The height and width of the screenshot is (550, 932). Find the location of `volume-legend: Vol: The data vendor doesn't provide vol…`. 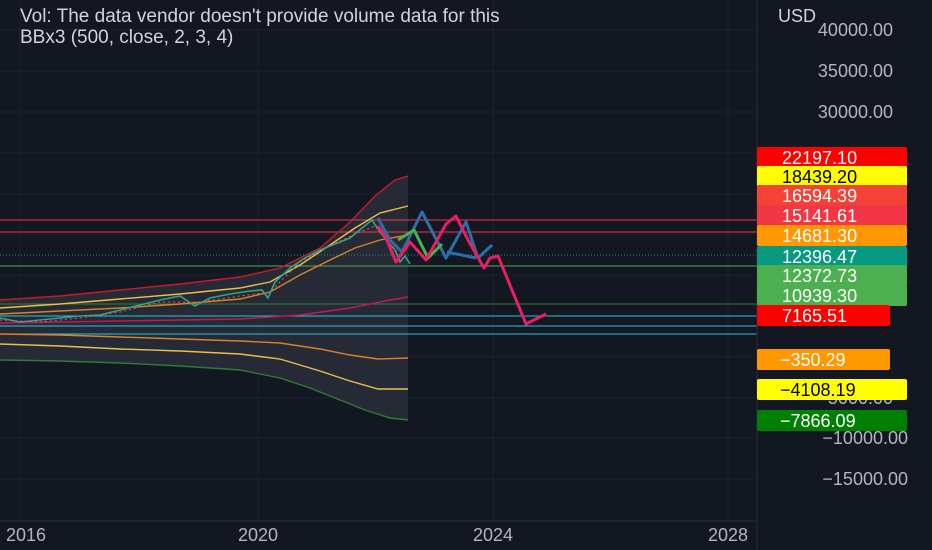

volume-legend: Vol: The data vendor doesn't provide vol… is located at coordinates (260, 16).